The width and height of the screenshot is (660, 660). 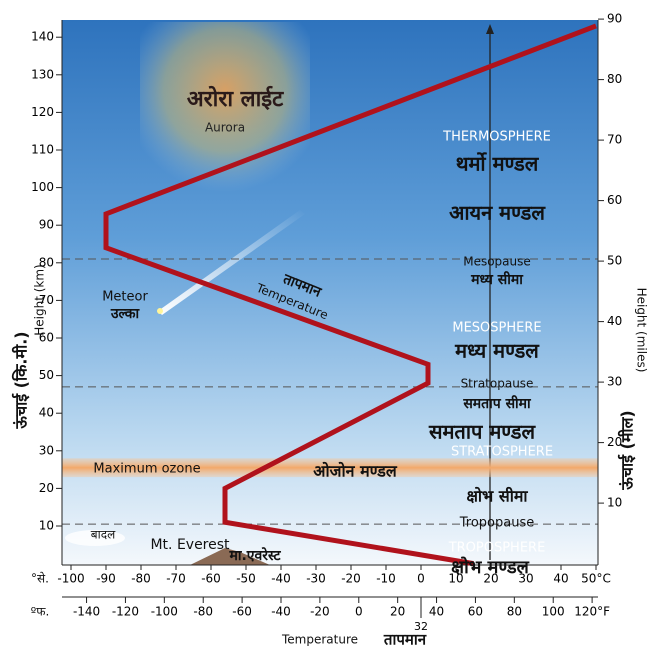 What do you see at coordinates (614, 200) in the screenshot?
I see `mile-tick-label: 60` at bounding box center [614, 200].